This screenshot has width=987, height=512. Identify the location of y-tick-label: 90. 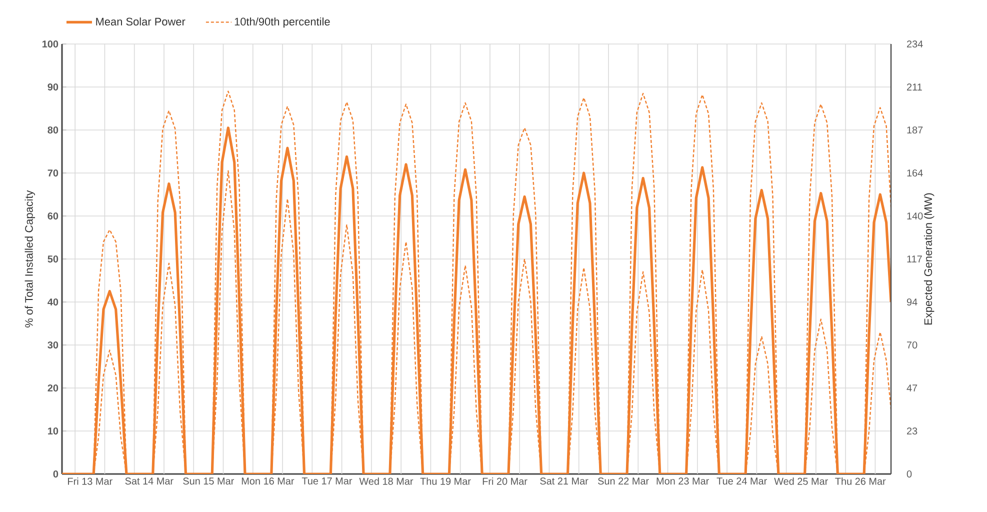
(53, 87).